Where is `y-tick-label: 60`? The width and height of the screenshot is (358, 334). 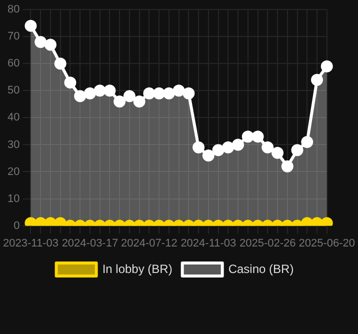
y-tick-label: 60 is located at coordinates (13, 64).